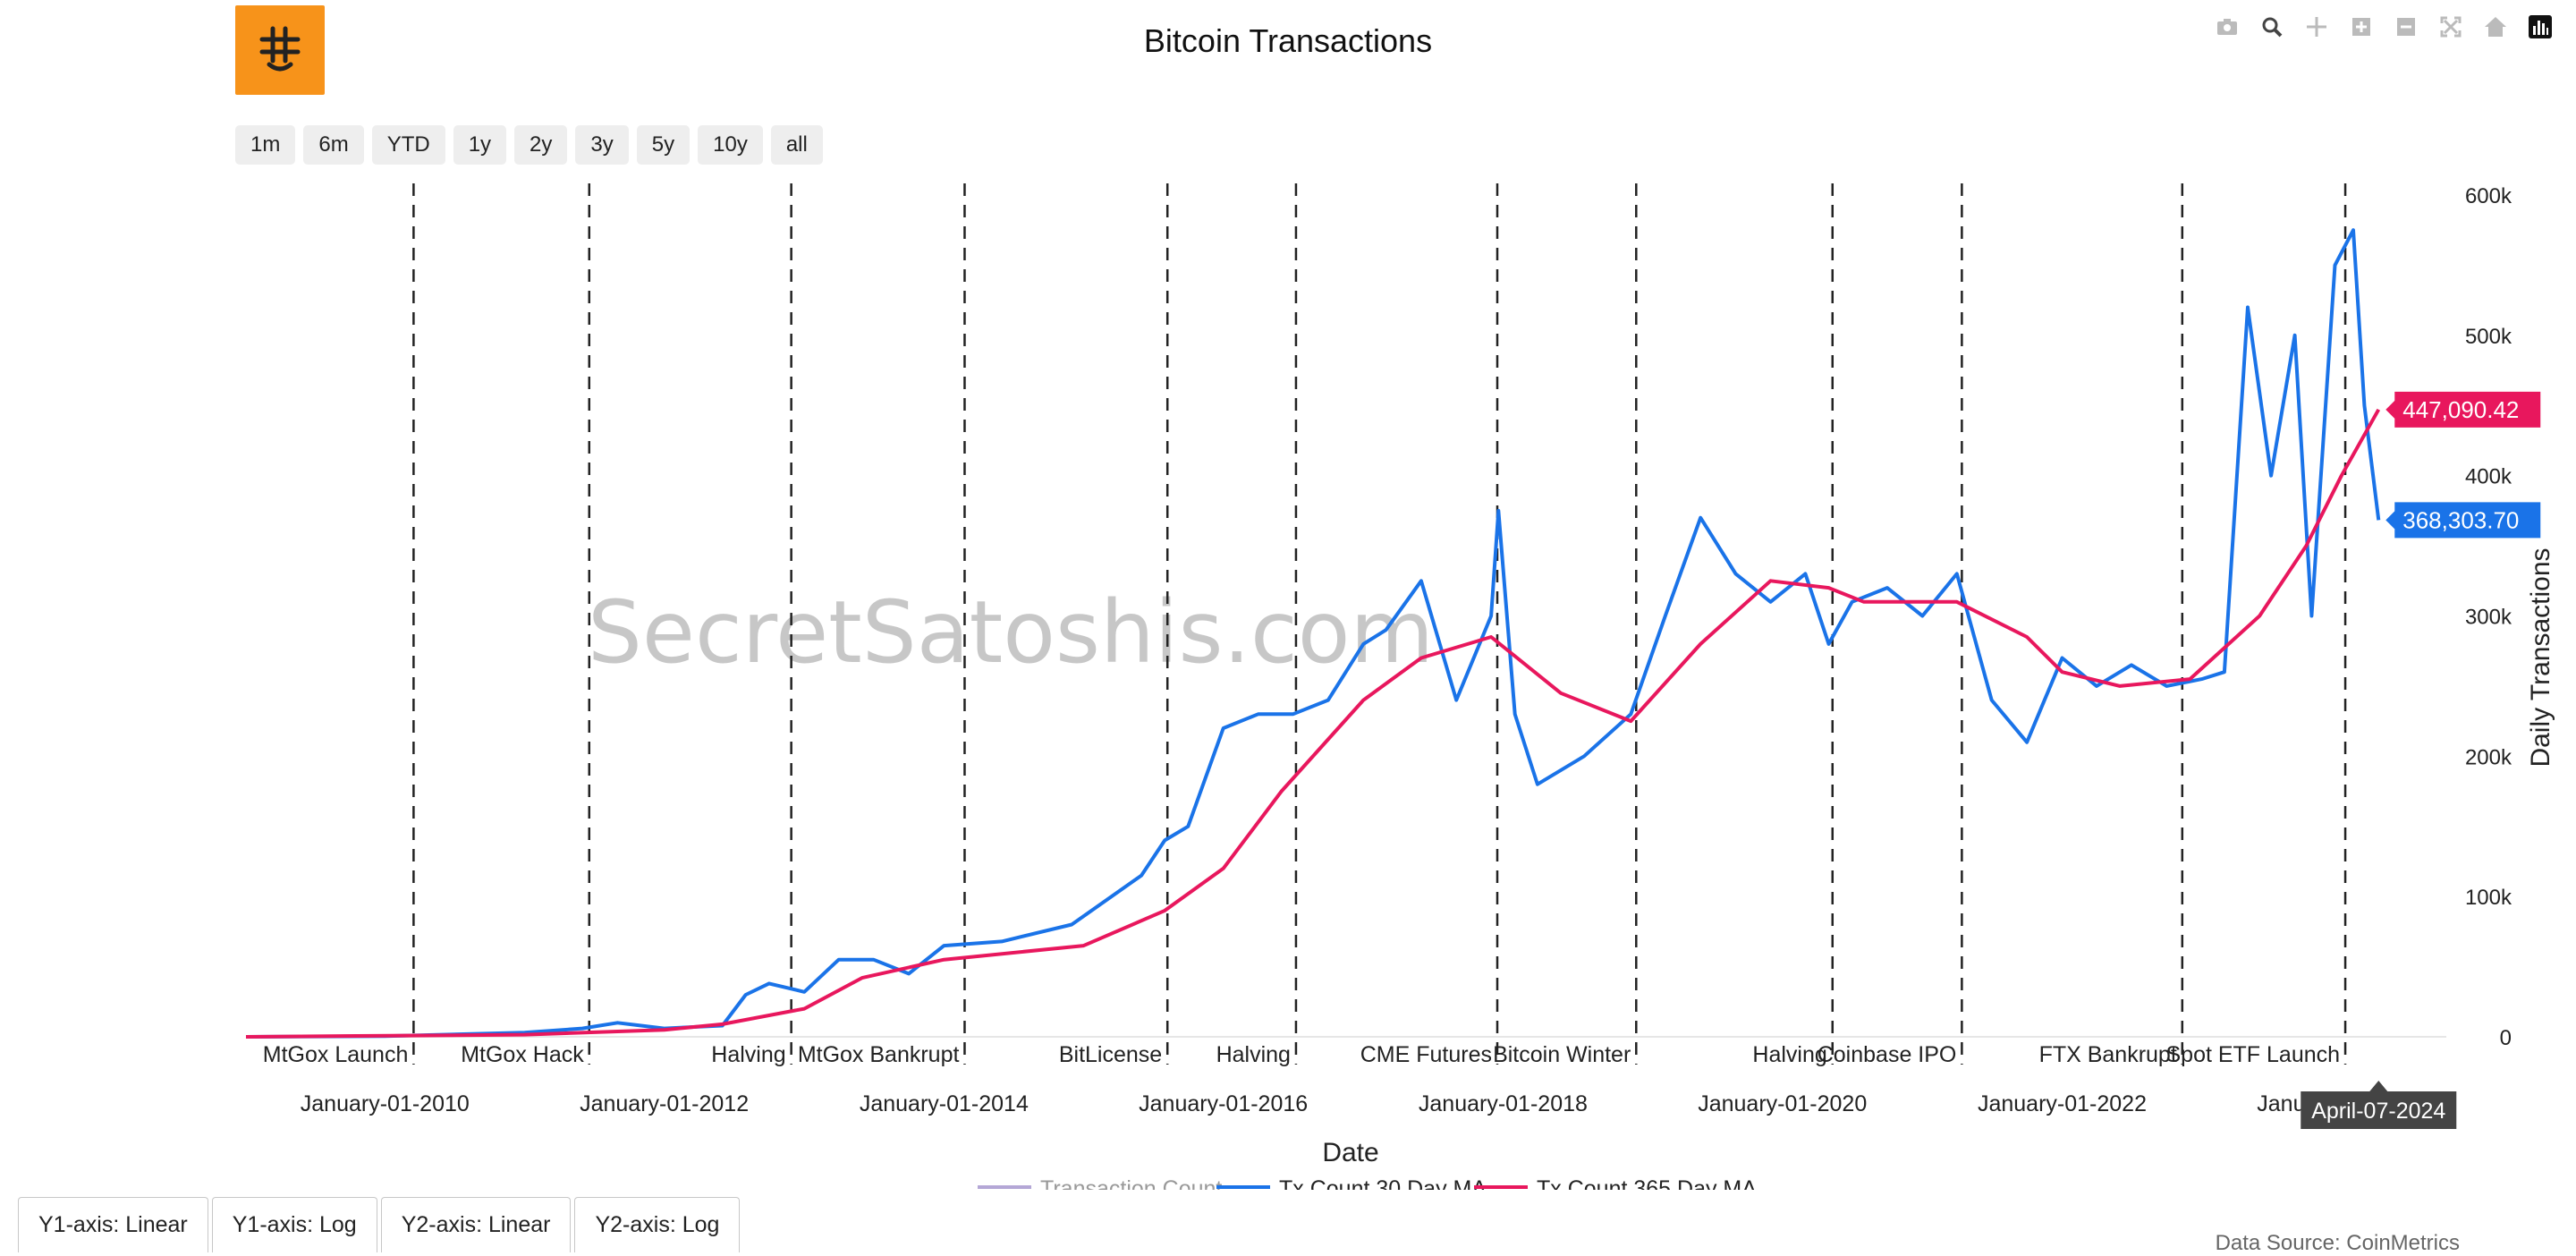  What do you see at coordinates (265, 145) in the screenshot?
I see `range-1m-button: 1m` at bounding box center [265, 145].